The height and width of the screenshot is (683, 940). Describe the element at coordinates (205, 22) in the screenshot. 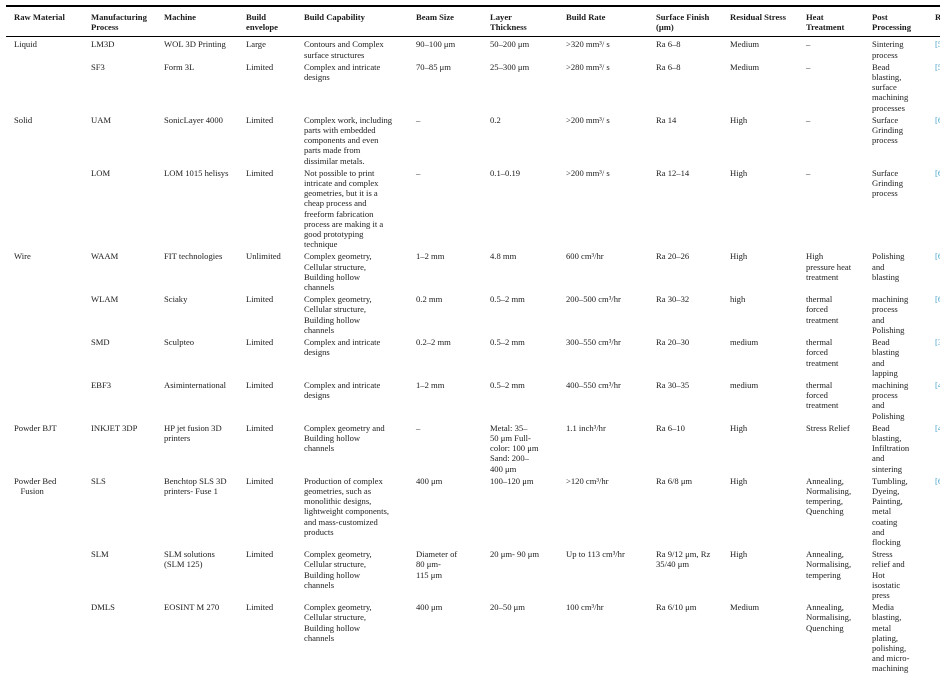

I see `column-header-machine: Machine` at that location.